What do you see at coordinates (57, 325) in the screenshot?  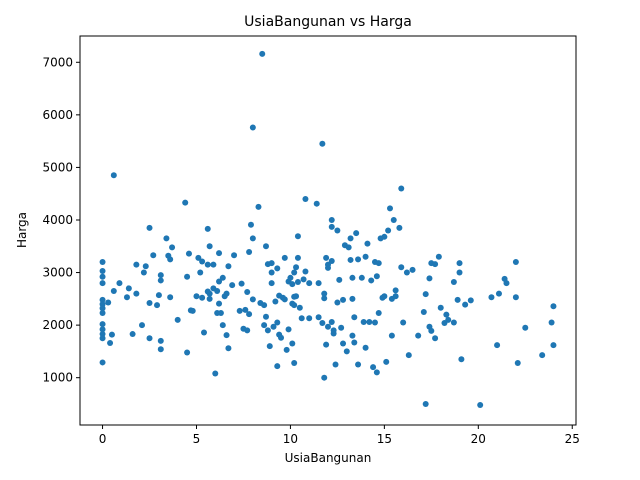 I see `y-tick-label: 2000` at bounding box center [57, 325].